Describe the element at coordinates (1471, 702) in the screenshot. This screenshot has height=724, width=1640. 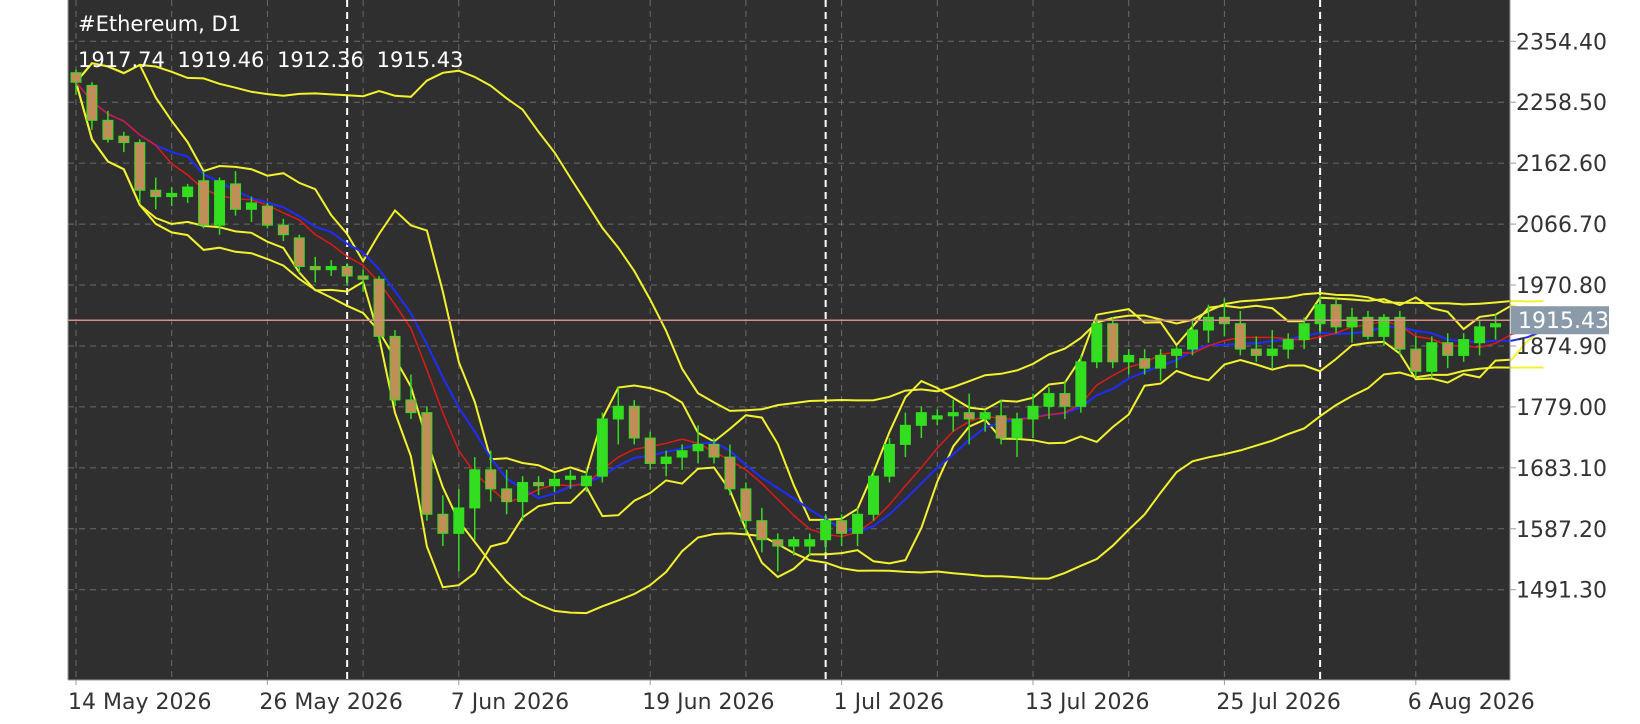
I see `x-tick-label: 6 Aug 2026` at that location.